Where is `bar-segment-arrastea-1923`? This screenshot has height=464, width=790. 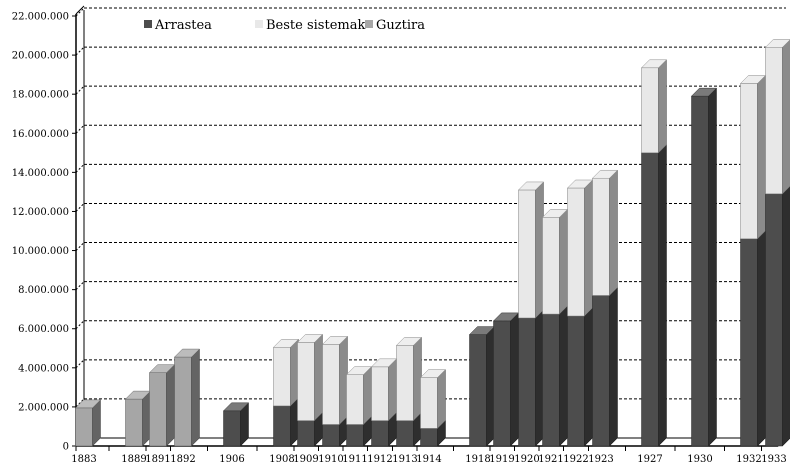 bar-segment-arrastea-1923 is located at coordinates (605, 366).